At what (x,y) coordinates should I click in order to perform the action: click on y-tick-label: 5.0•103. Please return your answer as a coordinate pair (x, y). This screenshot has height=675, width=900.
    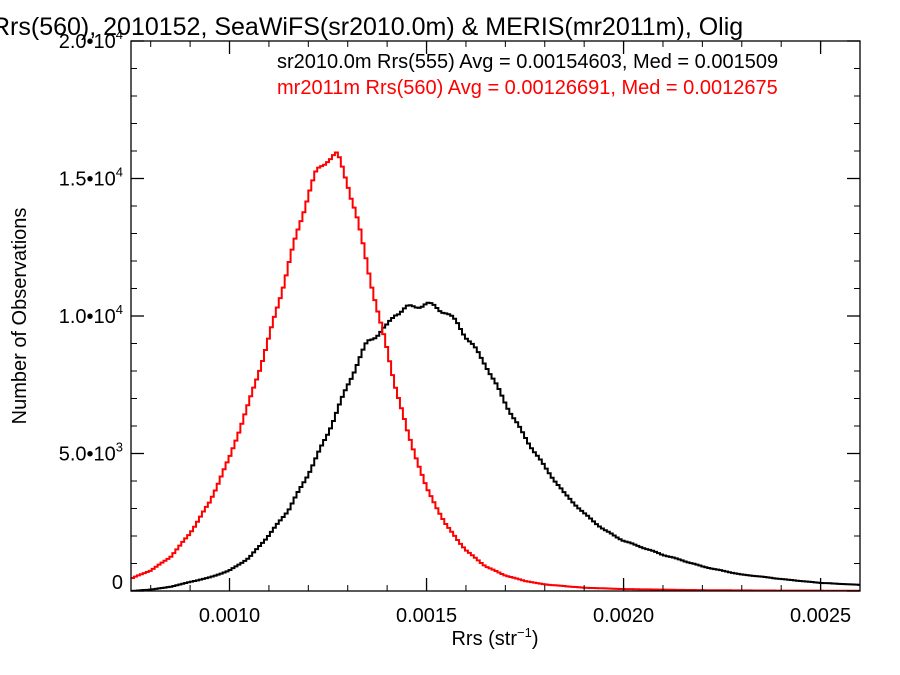
    Looking at the image, I should click on (91, 453).